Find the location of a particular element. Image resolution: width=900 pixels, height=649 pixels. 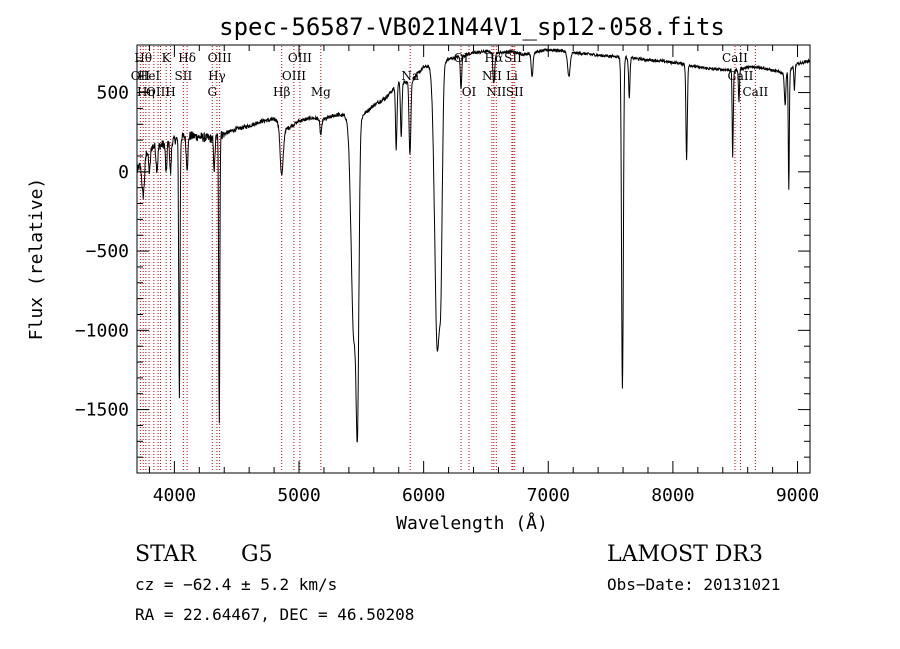

line-marker-label: Li is located at coordinates (512, 76).